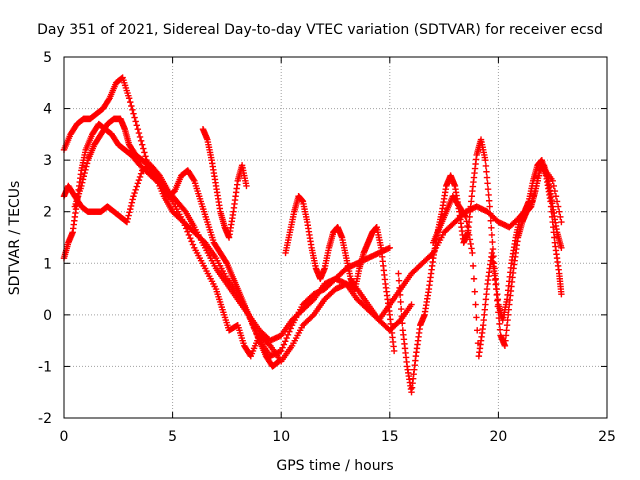  What do you see at coordinates (340, 274) in the screenshot?
I see `series-sat-f` at bounding box center [340, 274].